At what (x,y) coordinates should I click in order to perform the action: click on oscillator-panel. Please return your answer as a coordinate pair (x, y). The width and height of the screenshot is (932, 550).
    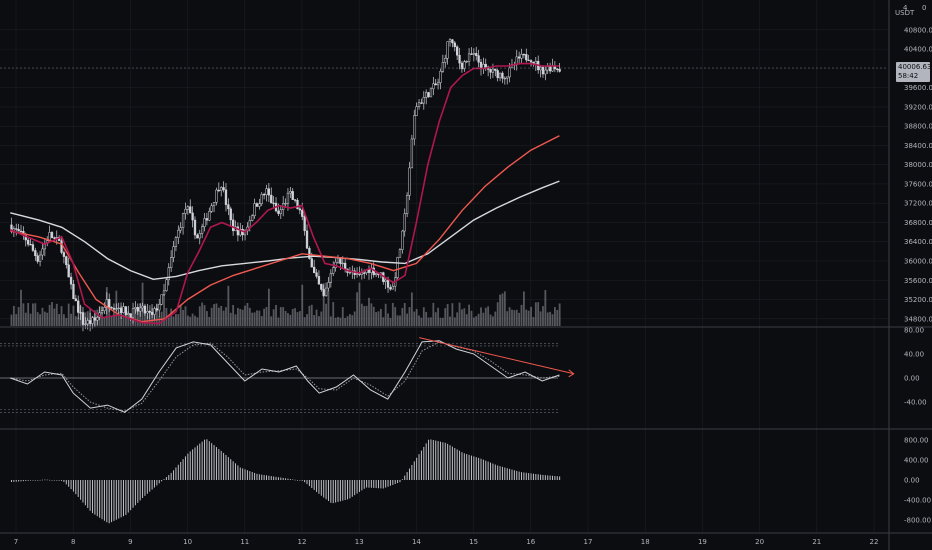
    Looking at the image, I should click on (287, 375).